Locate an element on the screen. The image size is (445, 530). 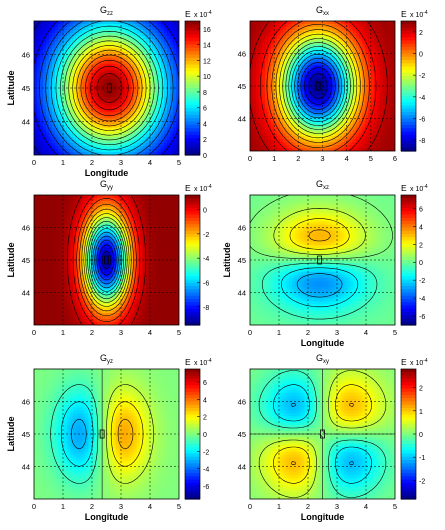
x-tick-label: 1 is located at coordinates (274, 158).